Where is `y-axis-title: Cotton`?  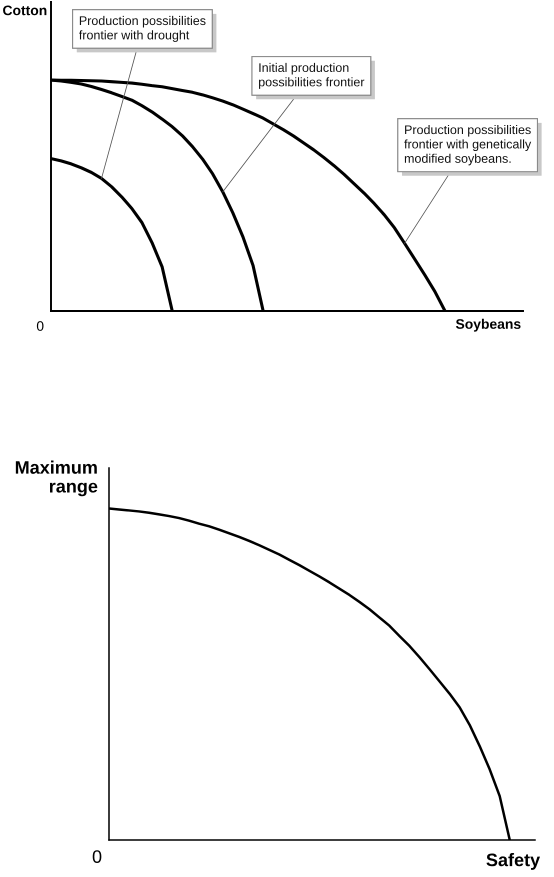 y-axis-title: Cotton is located at coordinates (24, 10).